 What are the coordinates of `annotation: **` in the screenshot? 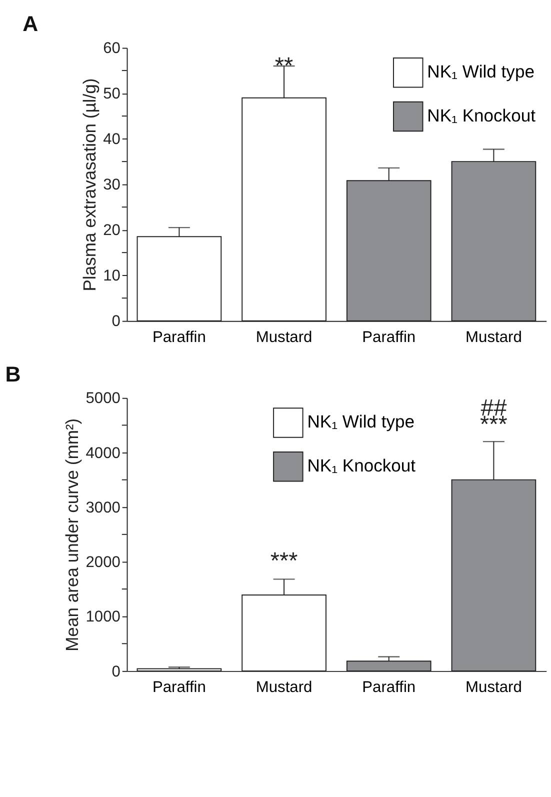 It's located at (284, 65).